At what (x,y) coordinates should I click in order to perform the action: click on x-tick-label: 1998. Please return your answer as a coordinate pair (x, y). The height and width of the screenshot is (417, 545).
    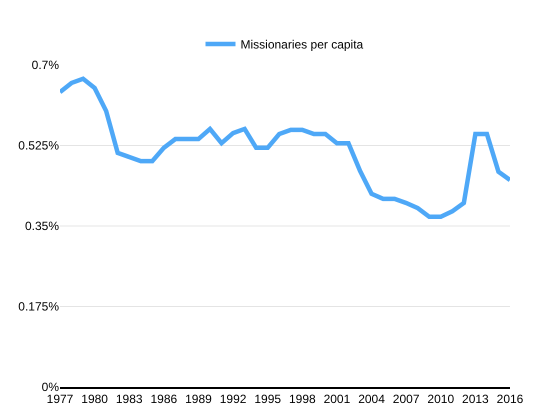
    Looking at the image, I should click on (302, 399).